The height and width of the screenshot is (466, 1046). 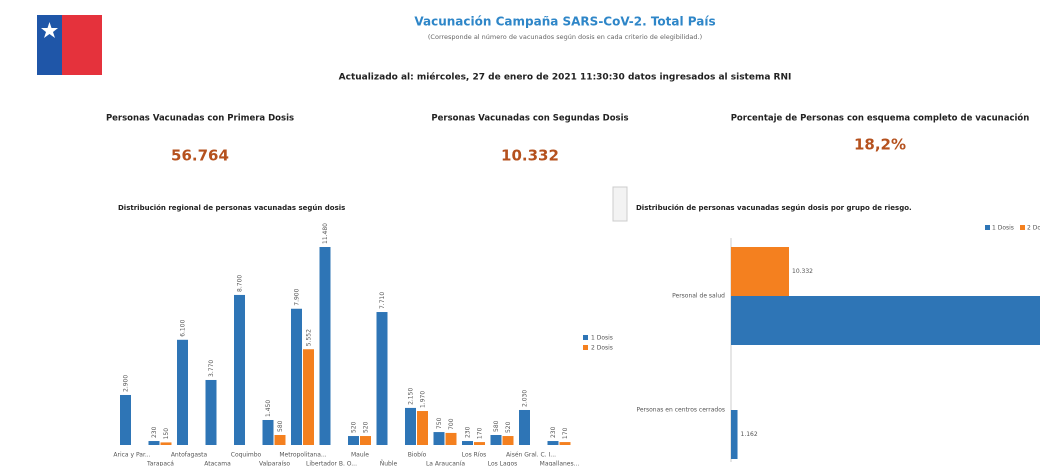 I want to click on value-label: 2.030, so click(x=525, y=398).